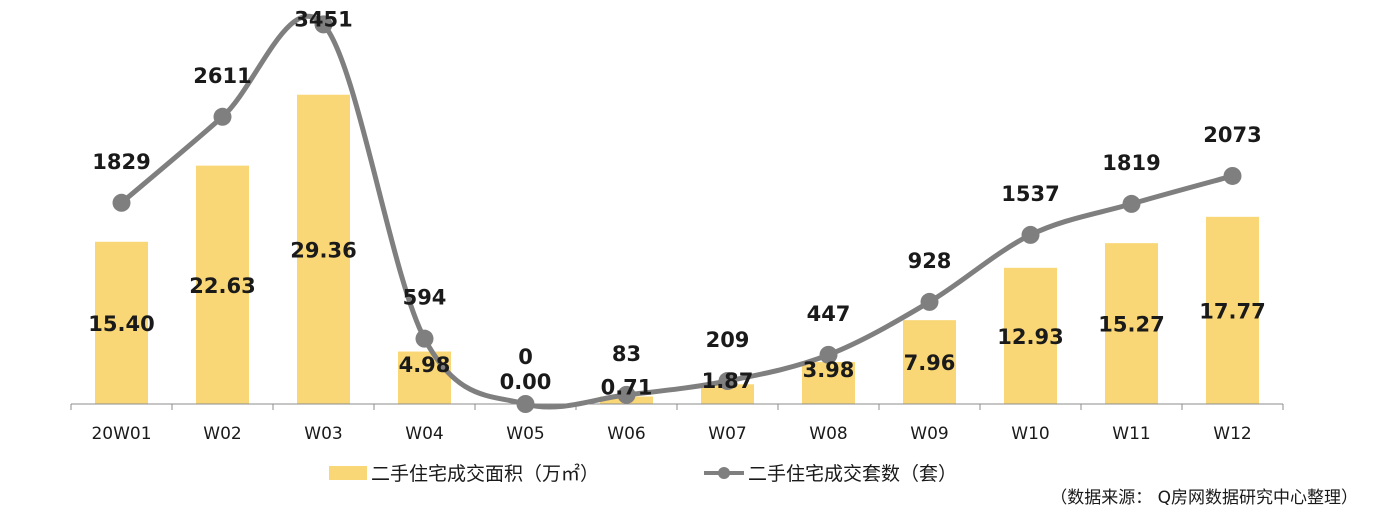 The height and width of the screenshot is (514, 1374). I want to click on x-tick-label: W05, so click(525, 434).